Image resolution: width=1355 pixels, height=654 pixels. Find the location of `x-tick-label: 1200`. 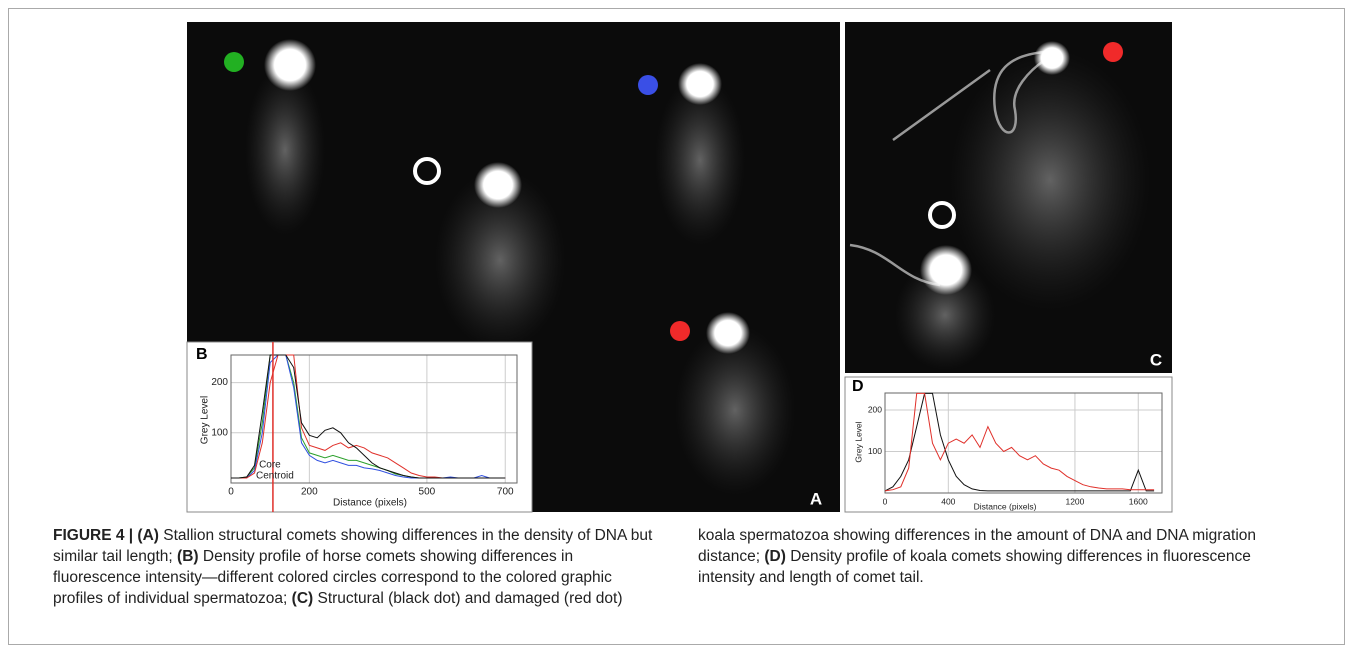

x-tick-label: 1200 is located at coordinates (1074, 501).